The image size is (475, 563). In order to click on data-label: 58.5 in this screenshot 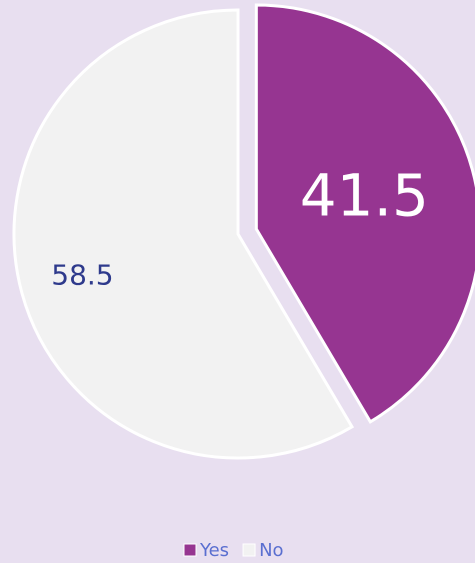, I will do `click(82, 275)`.